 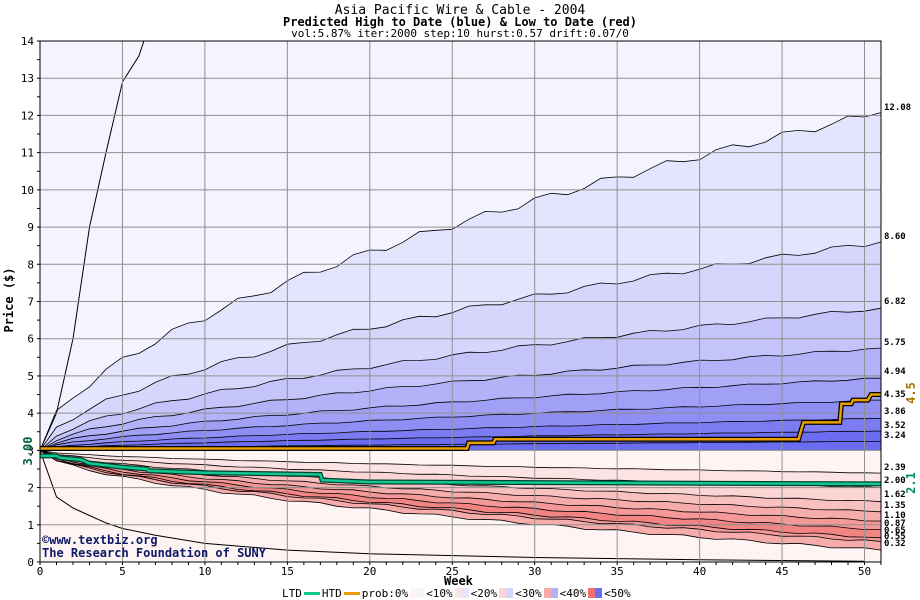 What do you see at coordinates (287, 571) in the screenshot?
I see `x-tick-label: 15` at bounding box center [287, 571].